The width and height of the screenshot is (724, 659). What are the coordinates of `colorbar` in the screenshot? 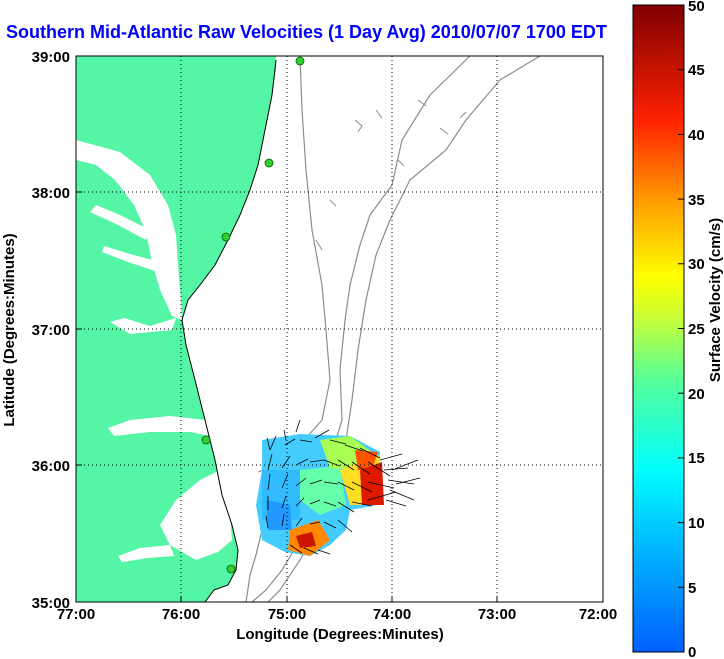 It's located at (658, 328).